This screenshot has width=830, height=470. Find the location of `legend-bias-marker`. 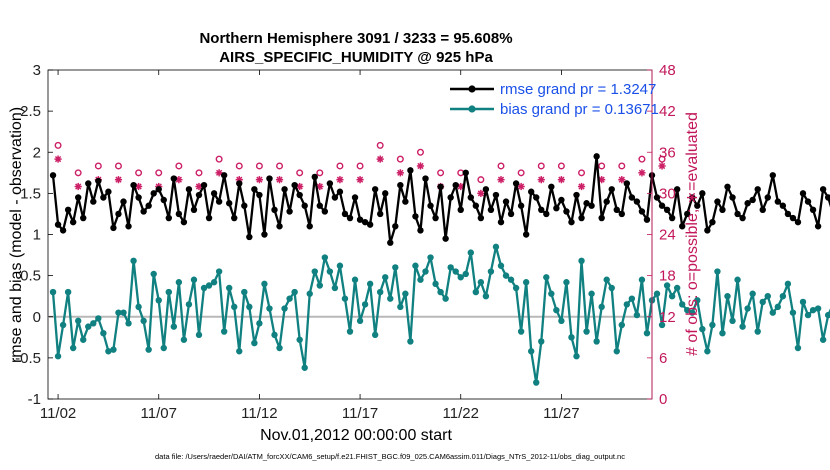

legend-bias-marker is located at coordinates (472, 109).